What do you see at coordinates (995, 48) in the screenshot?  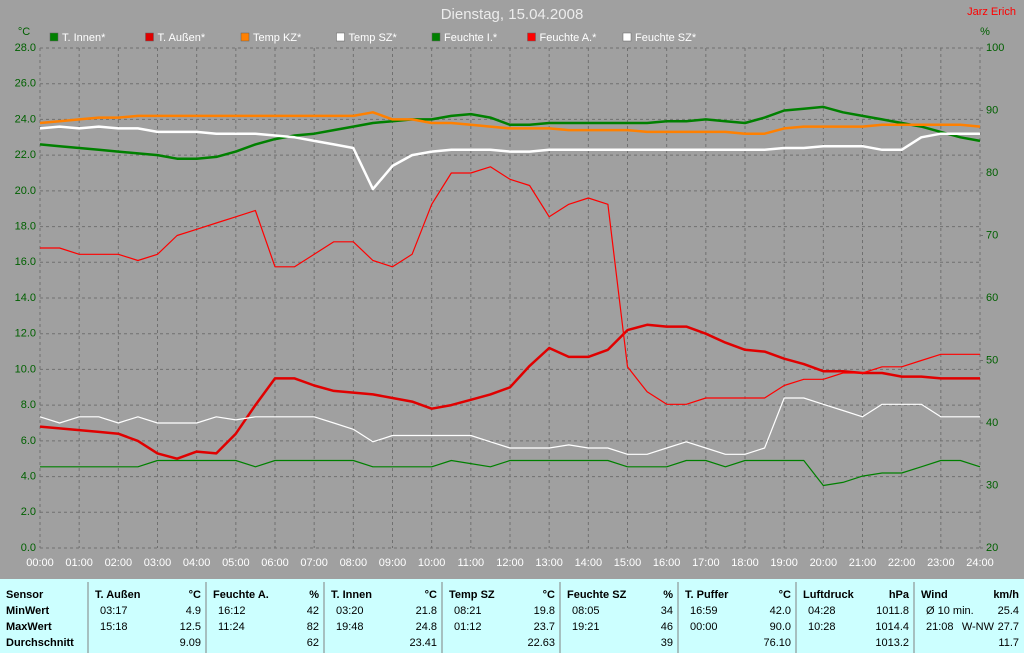 I see `y2-tick-label: 100` at bounding box center [995, 48].